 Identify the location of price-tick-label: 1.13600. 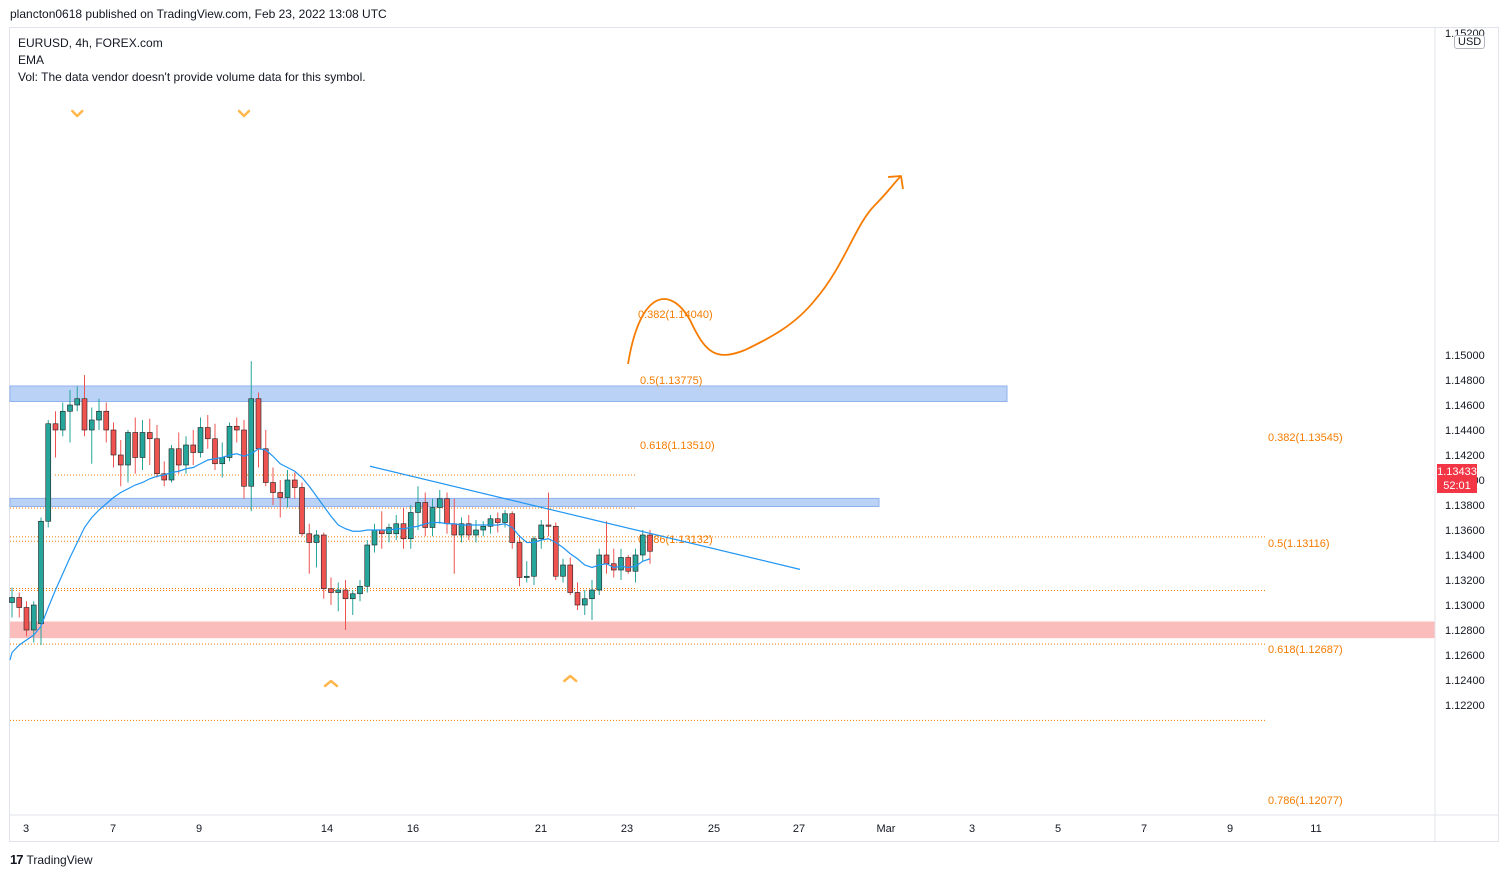
(1465, 531).